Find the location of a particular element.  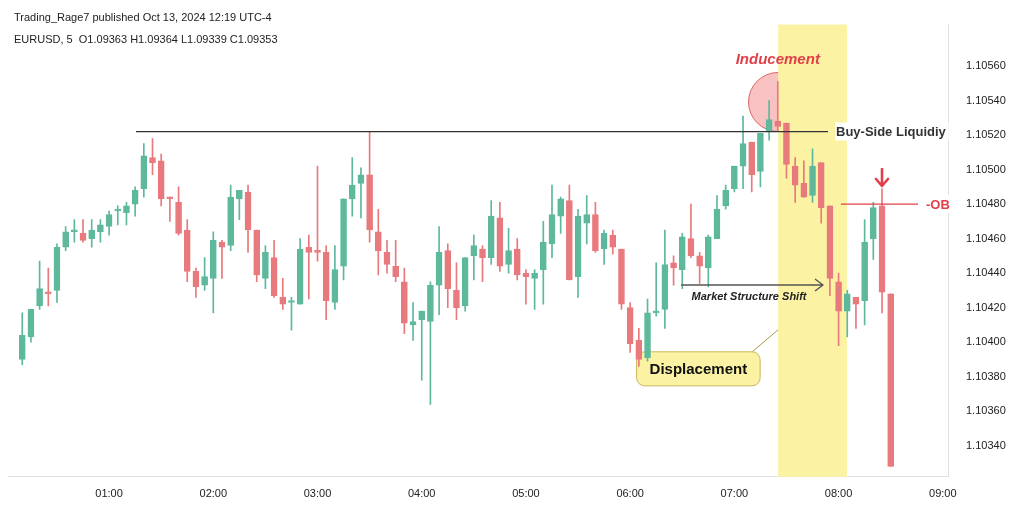

x-tick-label: 09:00 is located at coordinates (943, 493).